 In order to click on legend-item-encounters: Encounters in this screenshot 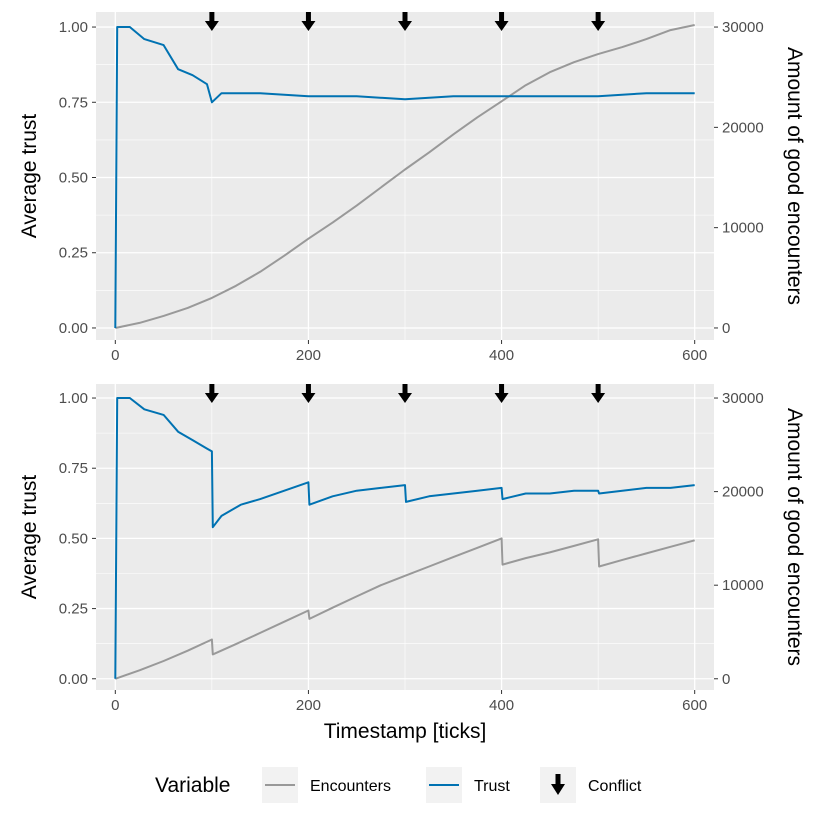, I will do `click(326, 785)`.